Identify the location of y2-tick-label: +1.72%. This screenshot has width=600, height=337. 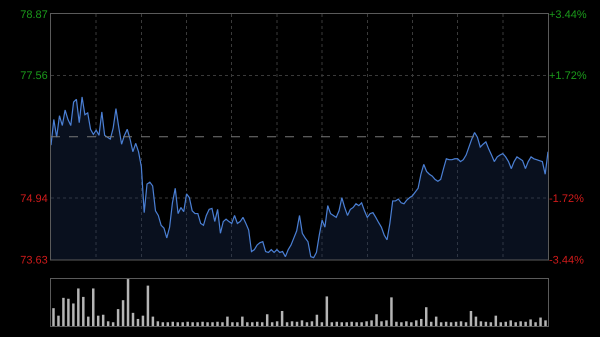
(568, 76).